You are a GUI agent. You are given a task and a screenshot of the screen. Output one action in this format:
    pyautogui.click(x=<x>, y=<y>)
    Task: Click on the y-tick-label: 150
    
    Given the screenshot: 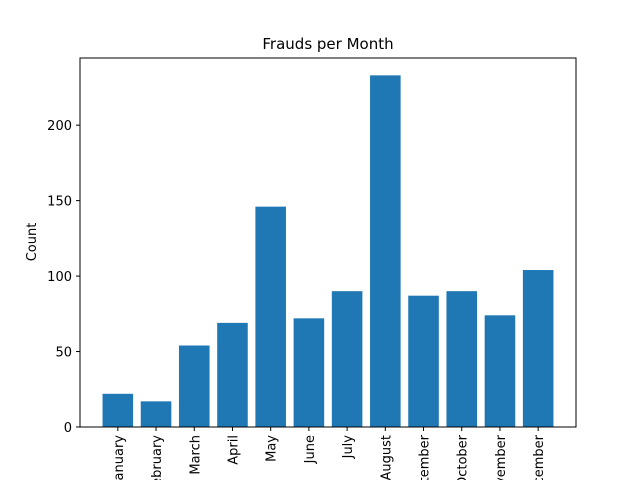 What is the action you would take?
    pyautogui.click(x=59, y=202)
    